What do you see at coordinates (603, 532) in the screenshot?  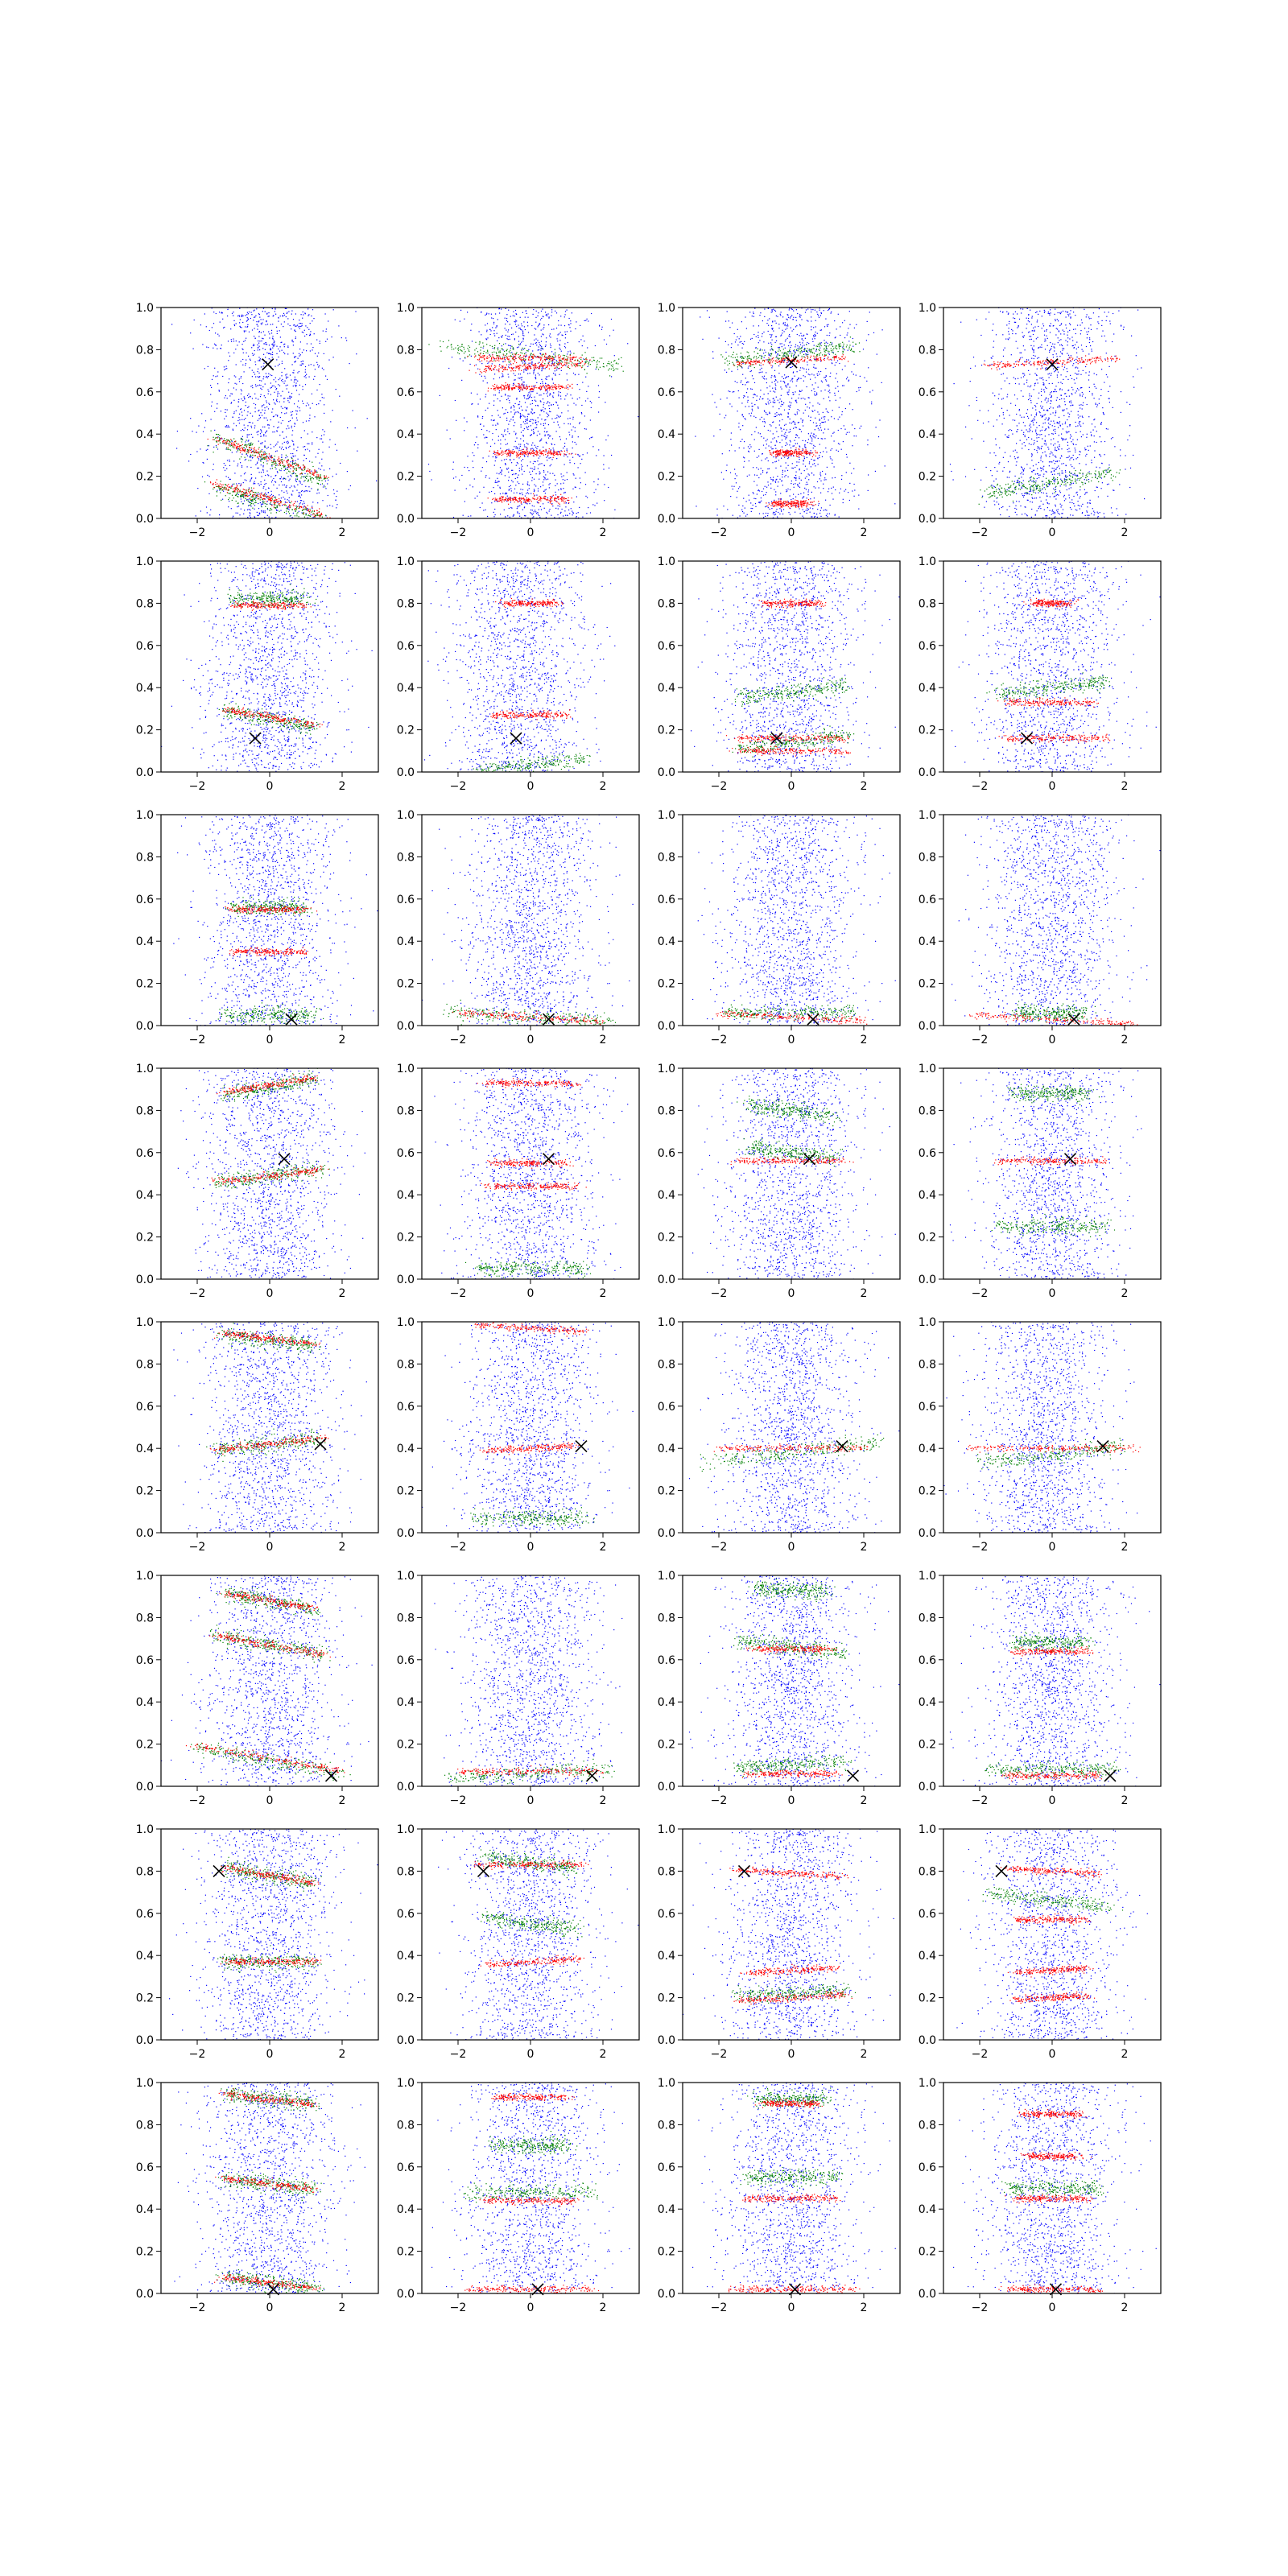 I see `x-tick-label: 2` at bounding box center [603, 532].